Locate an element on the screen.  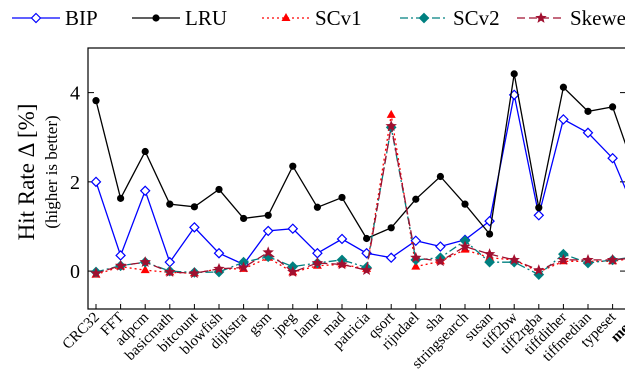
x-tick-label: jpeg is located at coordinates (284, 324).